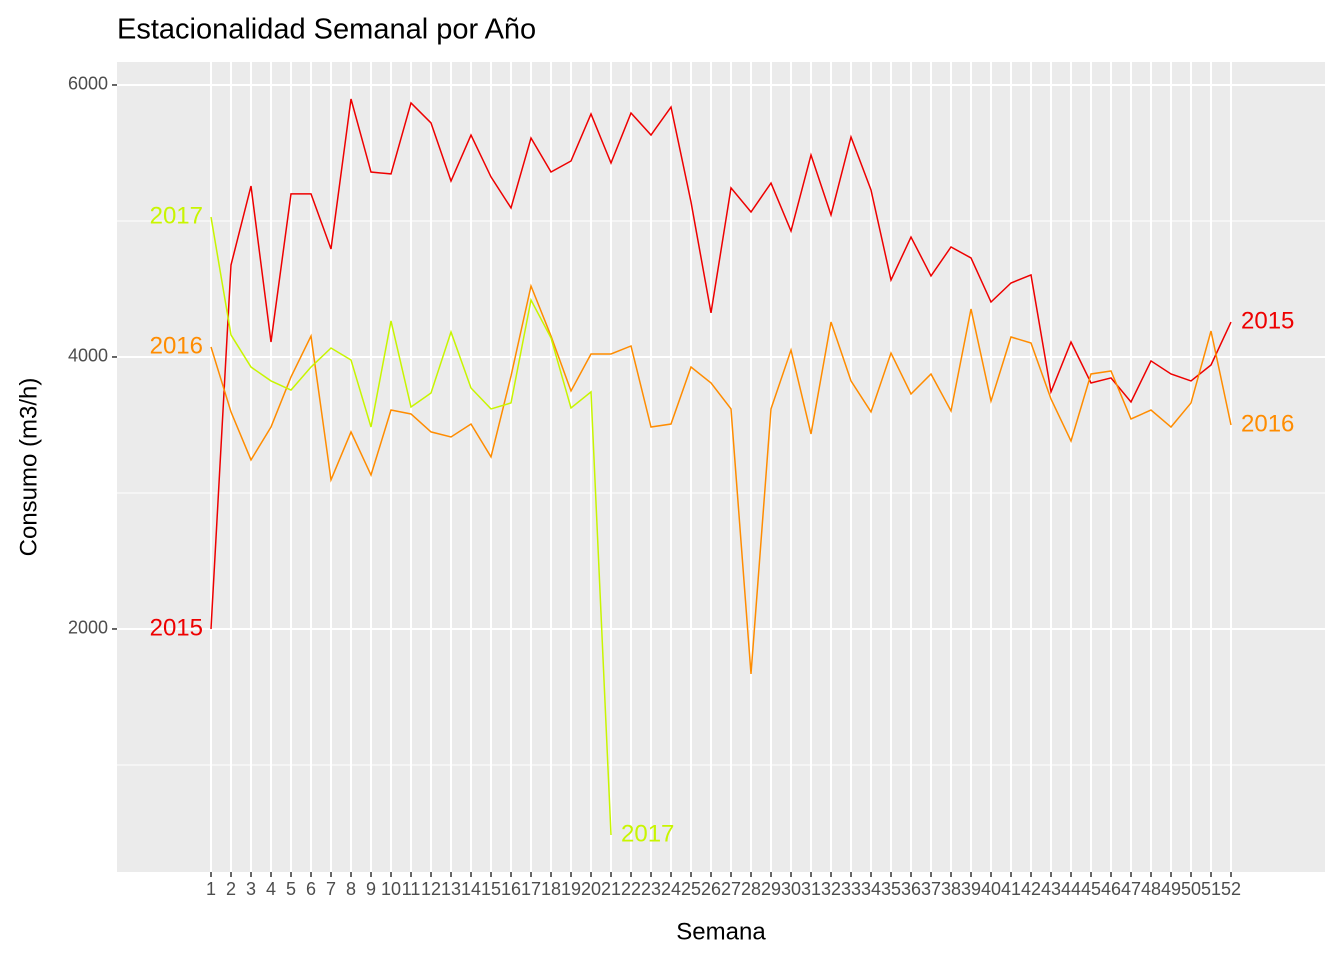 Image resolution: width=1344 pixels, height=960 pixels. Describe the element at coordinates (891, 889) in the screenshot. I see `x-tick-label: 35` at that location.